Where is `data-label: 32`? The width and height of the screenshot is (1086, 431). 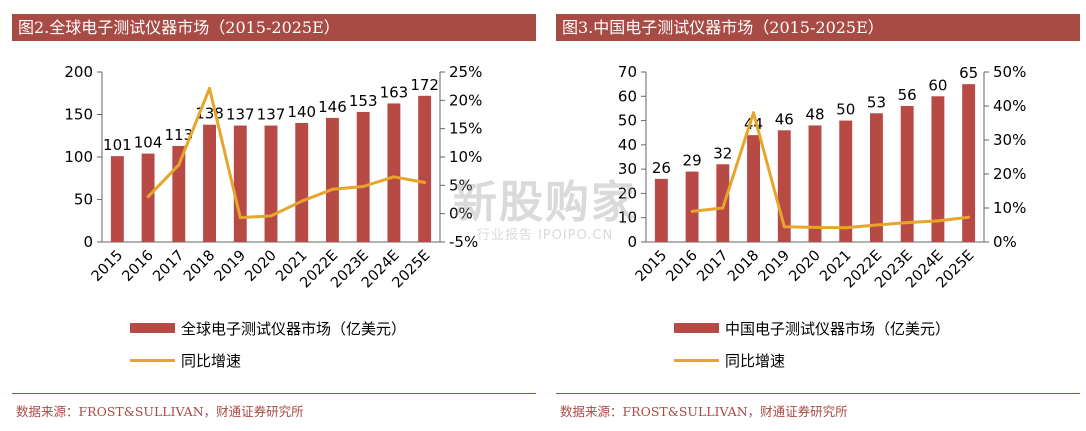 data-label: 32 is located at coordinates (722, 153).